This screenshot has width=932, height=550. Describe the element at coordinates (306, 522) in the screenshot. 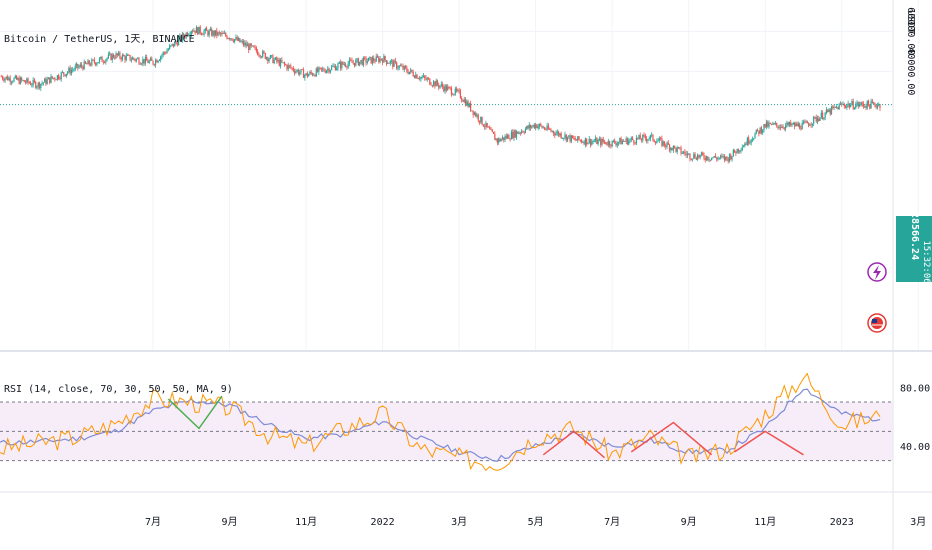

I see `time-tick-label: 11月` at that location.